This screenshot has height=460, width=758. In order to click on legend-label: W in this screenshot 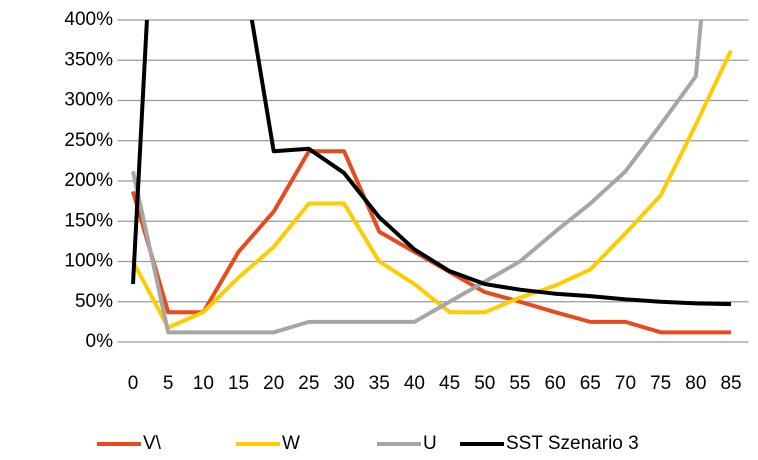, I will do `click(291, 443)`.